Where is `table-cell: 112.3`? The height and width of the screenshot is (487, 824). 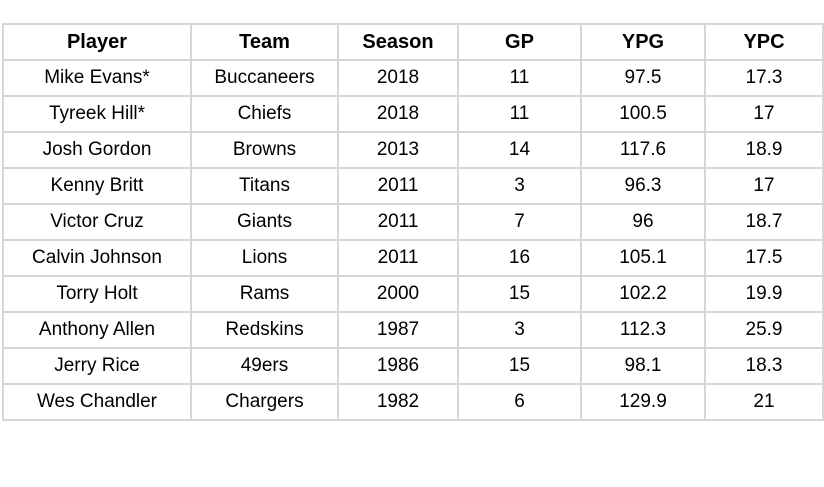 table-cell: 112.3 is located at coordinates (643, 330).